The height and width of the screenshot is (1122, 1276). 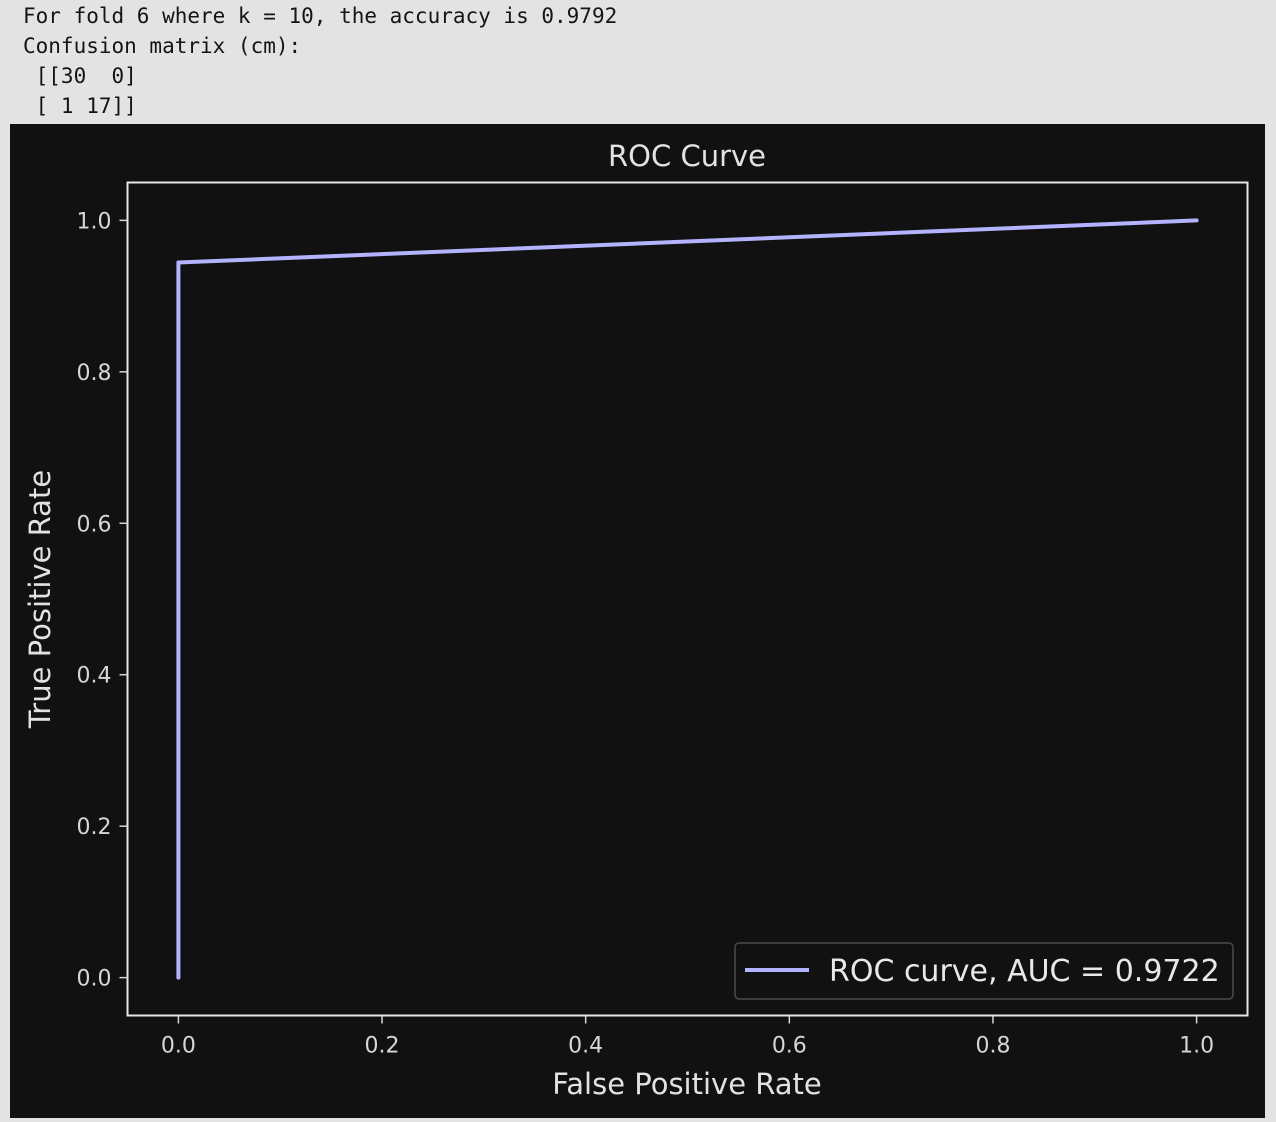 What do you see at coordinates (1196, 1046) in the screenshot?
I see `x-tick-label: 1.0` at bounding box center [1196, 1046].